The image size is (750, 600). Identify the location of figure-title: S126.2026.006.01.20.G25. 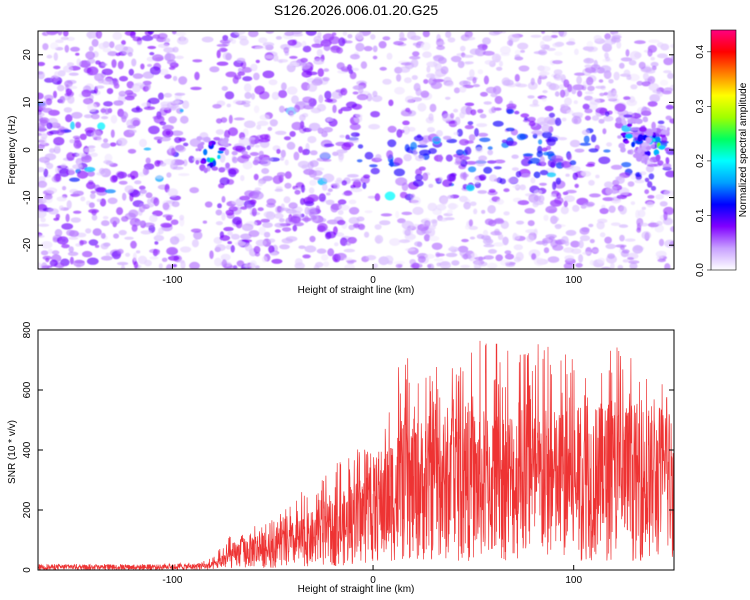
(356, 10).